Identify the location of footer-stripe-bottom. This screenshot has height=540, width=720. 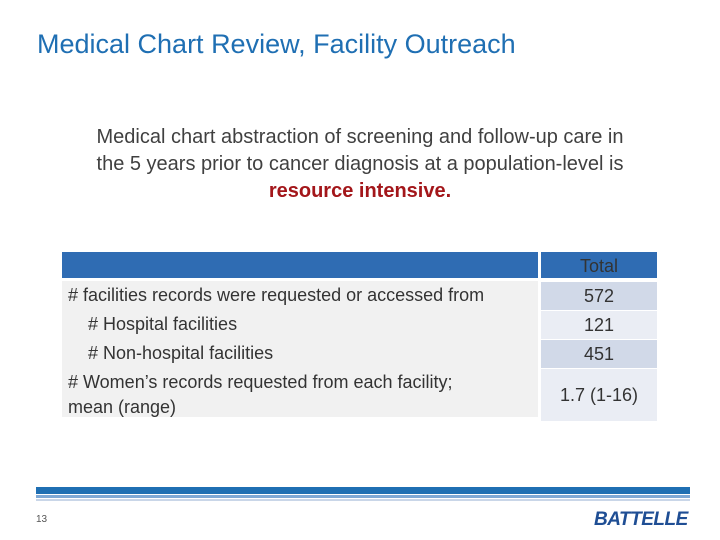
(363, 500).